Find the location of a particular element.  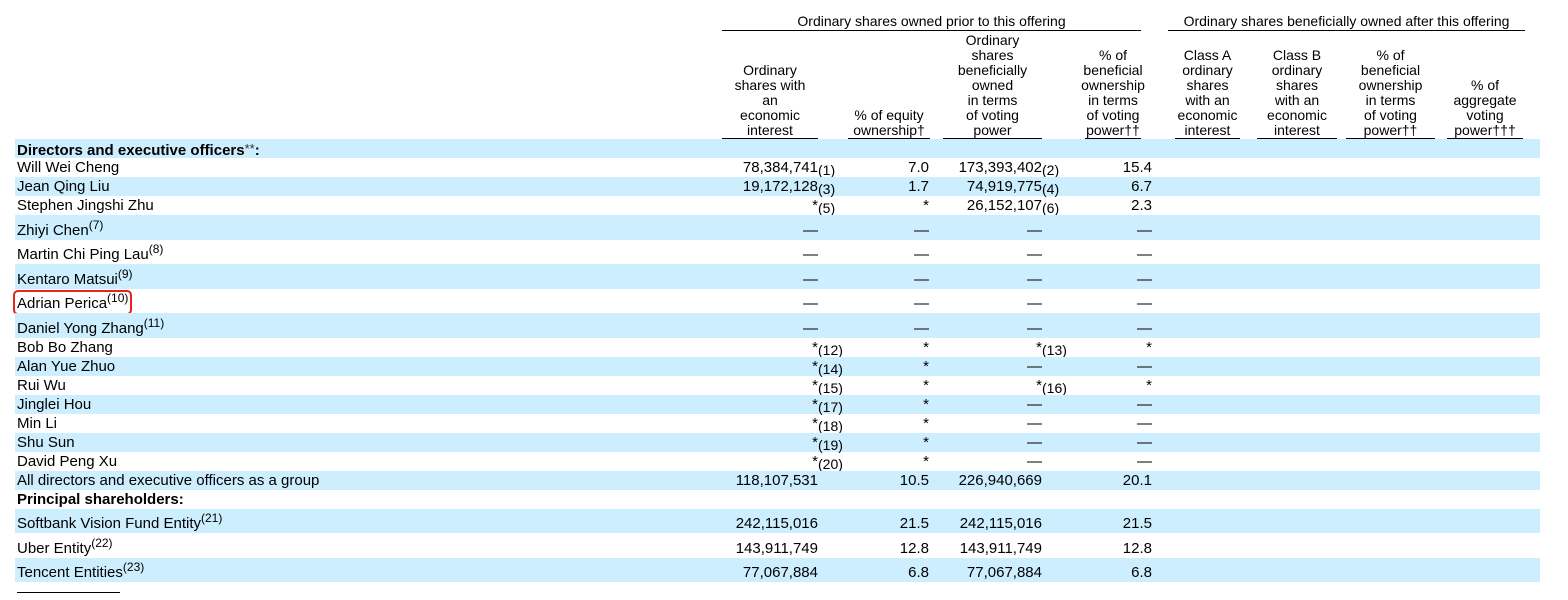

label-text: Zhiyi Chen(7) is located at coordinates (60, 229).